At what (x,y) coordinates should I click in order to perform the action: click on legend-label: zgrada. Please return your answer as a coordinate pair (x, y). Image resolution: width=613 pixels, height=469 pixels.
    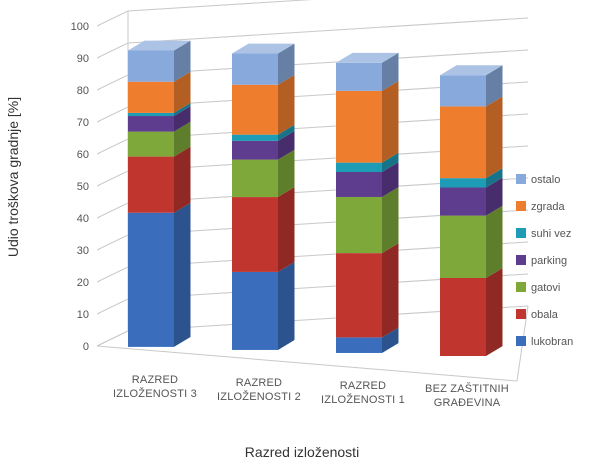
    Looking at the image, I should click on (548, 207).